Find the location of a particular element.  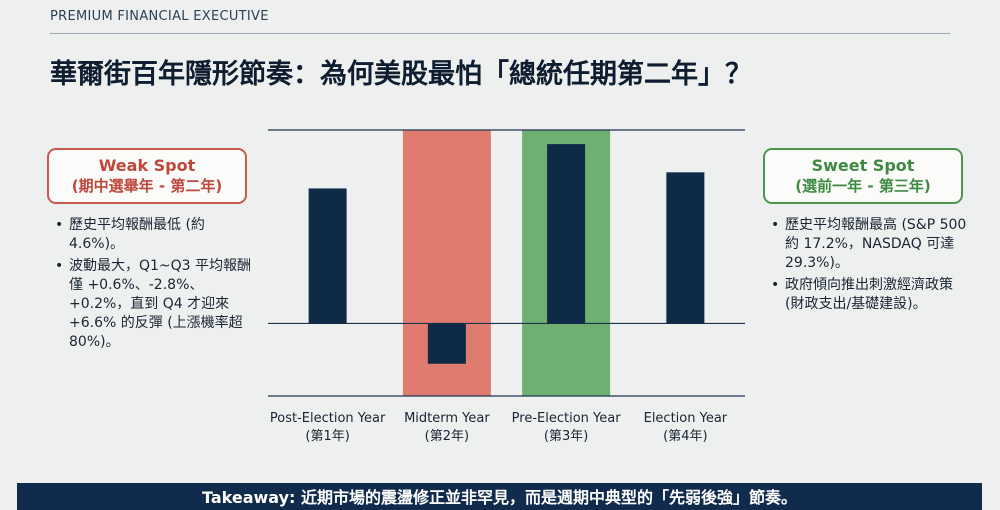

sweet-spot-subtitle: (選前一年 - 第三年) is located at coordinates (863, 186).